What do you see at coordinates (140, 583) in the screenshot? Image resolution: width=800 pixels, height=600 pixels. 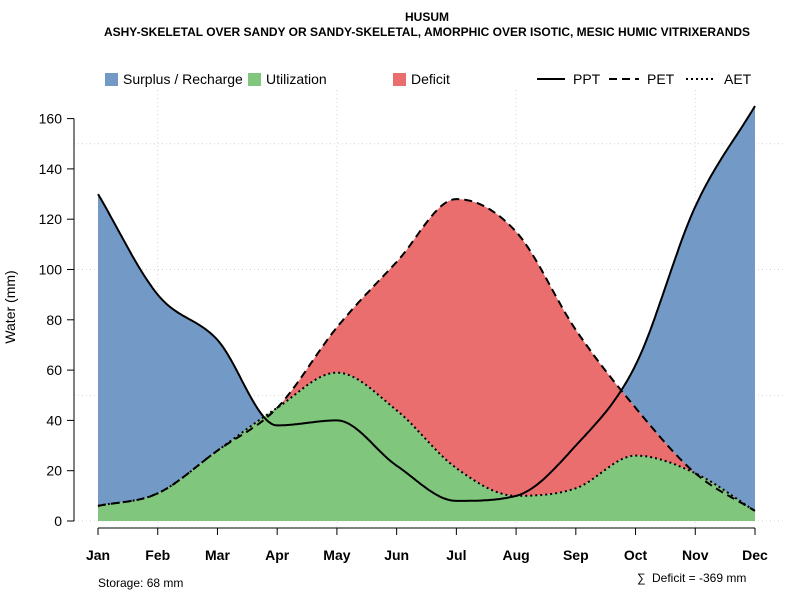 I see `storage-note: Storage: 68 mm` at bounding box center [140, 583].